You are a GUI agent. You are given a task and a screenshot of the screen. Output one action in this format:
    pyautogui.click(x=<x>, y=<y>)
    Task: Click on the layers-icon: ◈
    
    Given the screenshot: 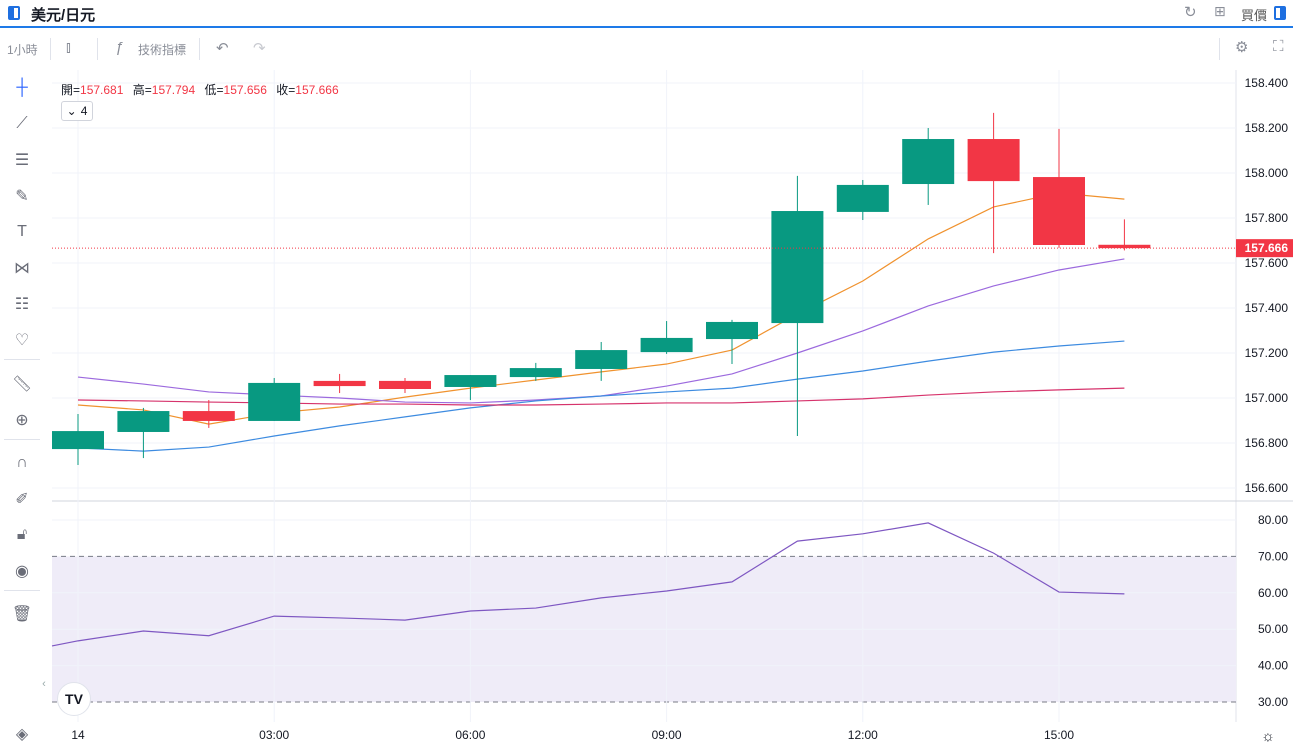 What is the action you would take?
    pyautogui.click(x=22, y=734)
    